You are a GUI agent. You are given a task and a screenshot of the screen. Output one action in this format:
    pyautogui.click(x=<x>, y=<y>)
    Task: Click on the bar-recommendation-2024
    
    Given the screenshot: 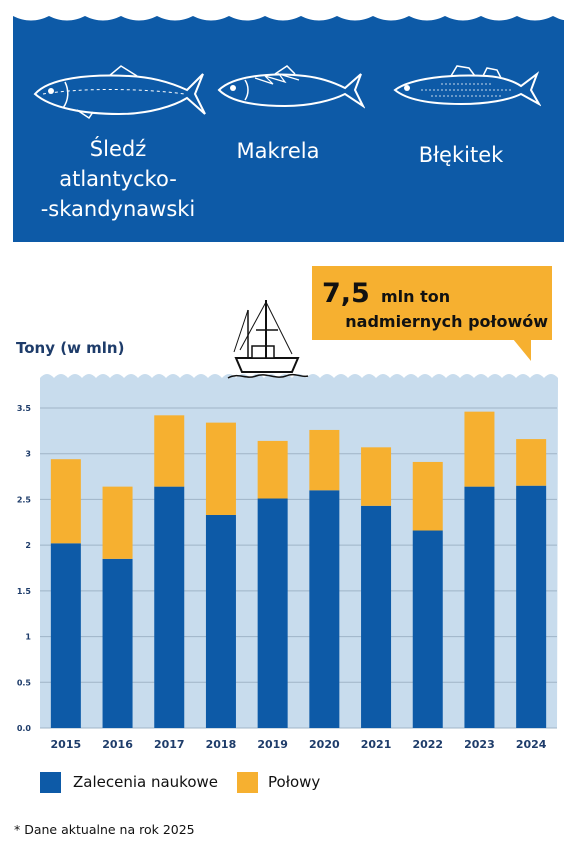 What is the action you would take?
    pyautogui.click(x=531, y=606)
    